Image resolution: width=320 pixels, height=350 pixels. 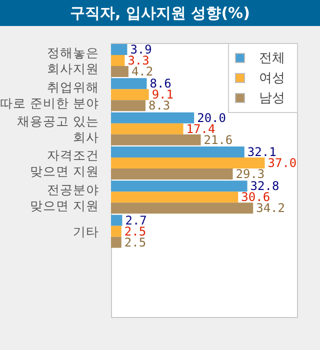 What do you see at coordinates (86, 230) in the screenshot?
I see `y-tick-label: 기타` at bounding box center [86, 230].